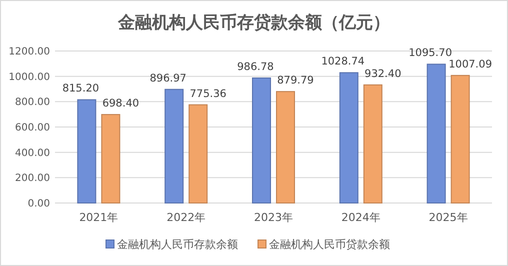 This screenshot has height=266, width=508. I want to click on y-tick-label: 1000.00, so click(29, 77).